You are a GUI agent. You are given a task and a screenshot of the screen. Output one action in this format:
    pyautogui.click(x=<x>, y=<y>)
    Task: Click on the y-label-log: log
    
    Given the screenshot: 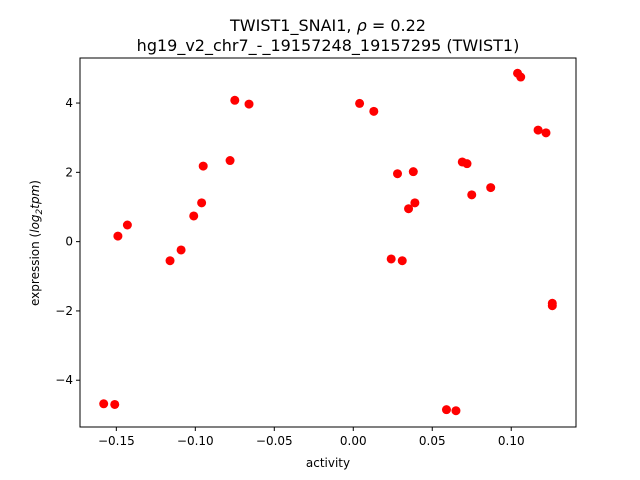 What is the action you would take?
    pyautogui.click(x=35, y=223)
    